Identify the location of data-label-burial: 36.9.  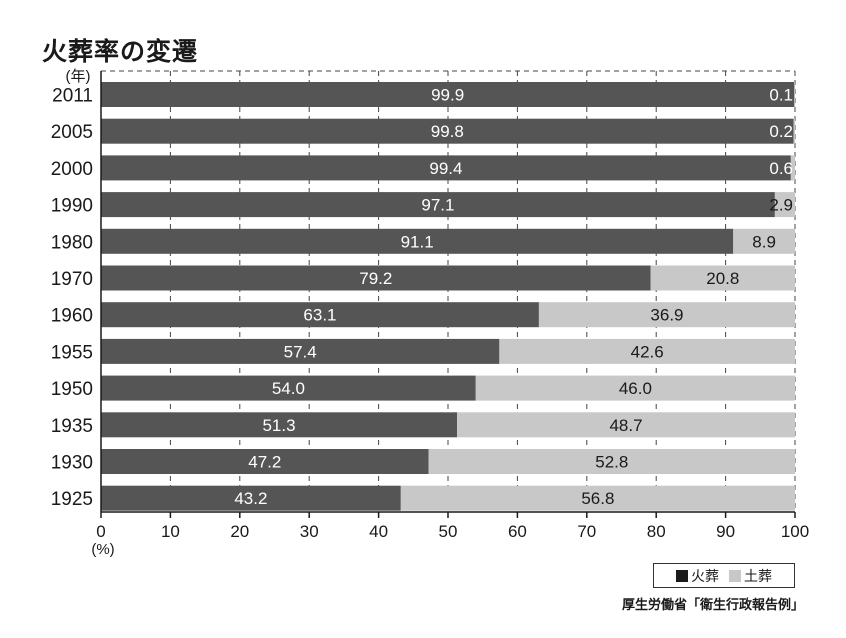
(666, 315).